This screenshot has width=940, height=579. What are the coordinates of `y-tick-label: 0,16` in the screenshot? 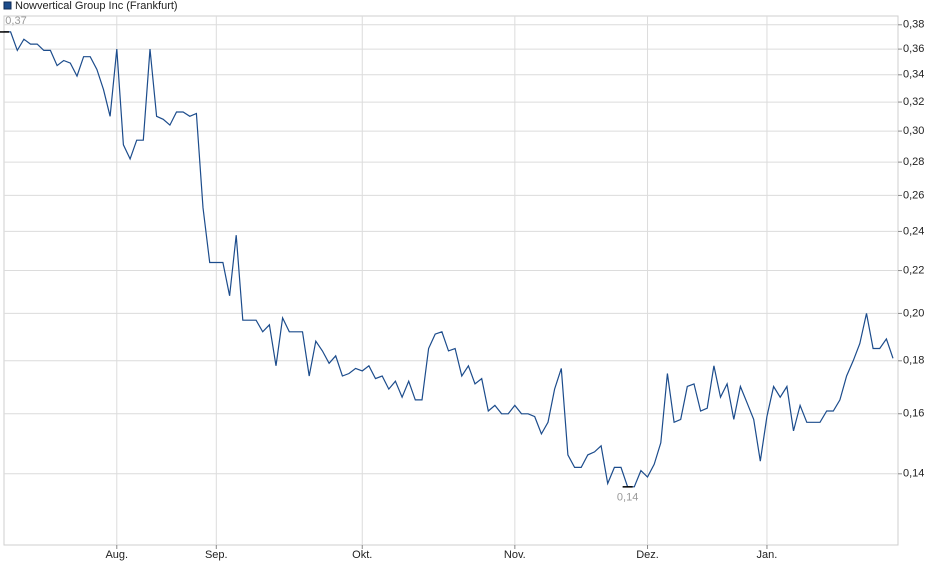 It's located at (913, 414).